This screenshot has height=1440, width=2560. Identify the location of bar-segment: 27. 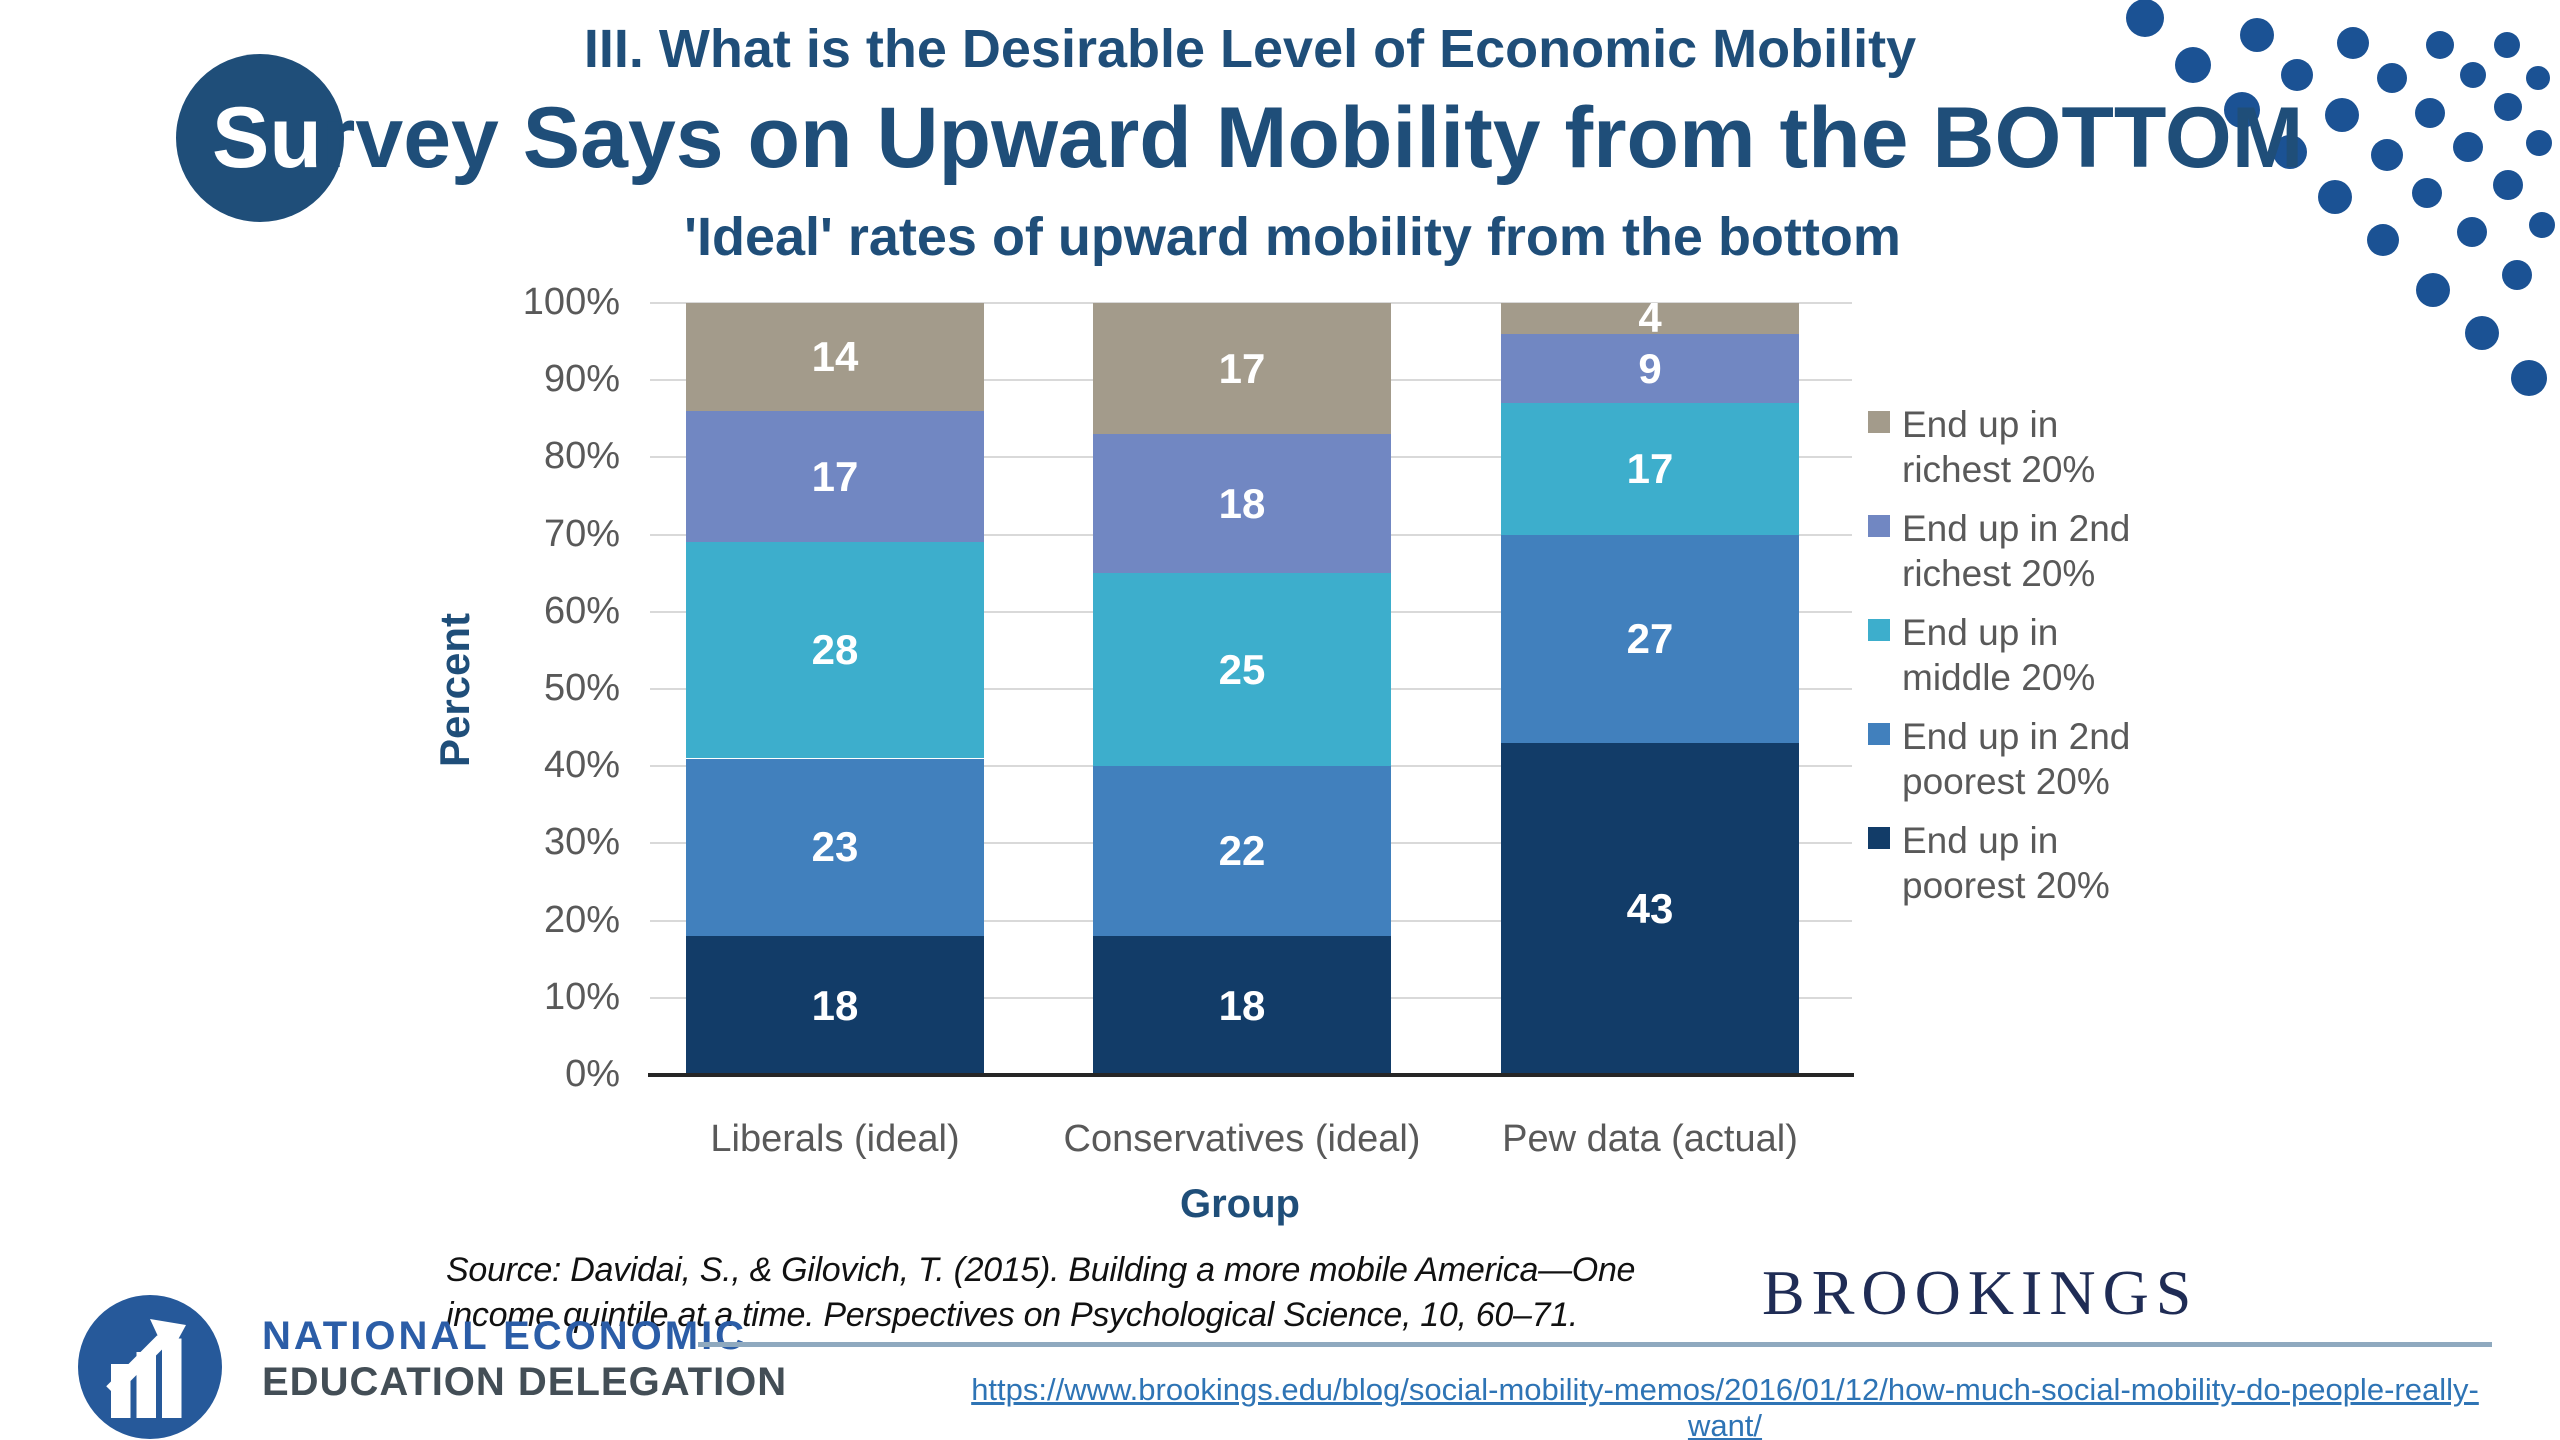
(1650, 639).